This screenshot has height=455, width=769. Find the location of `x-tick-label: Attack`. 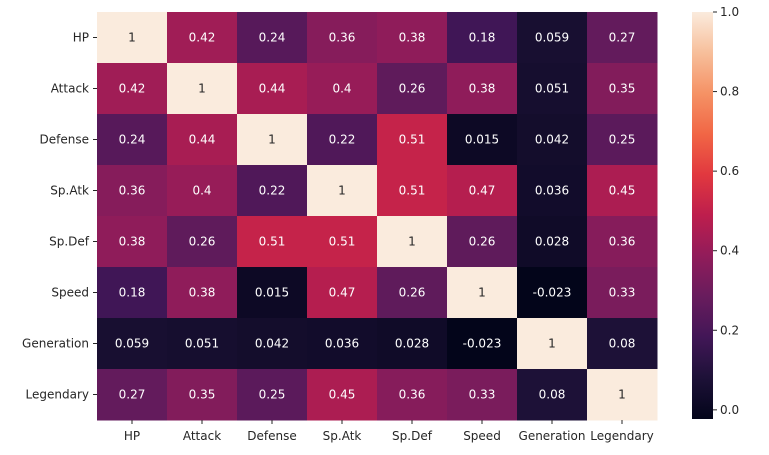

x-tick-label: Attack is located at coordinates (202, 436).